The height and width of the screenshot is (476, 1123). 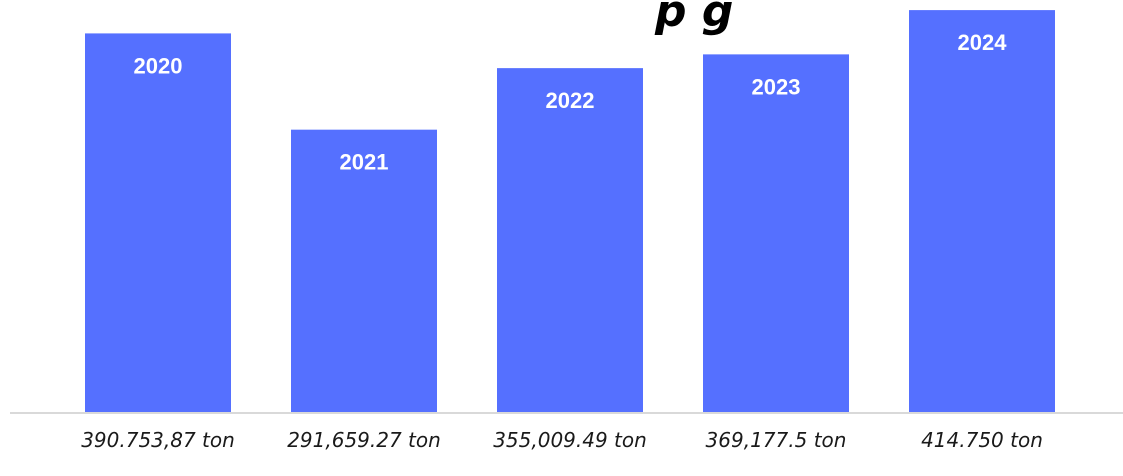 What do you see at coordinates (364, 162) in the screenshot?
I see `bar-year-label-2021: 2021` at bounding box center [364, 162].